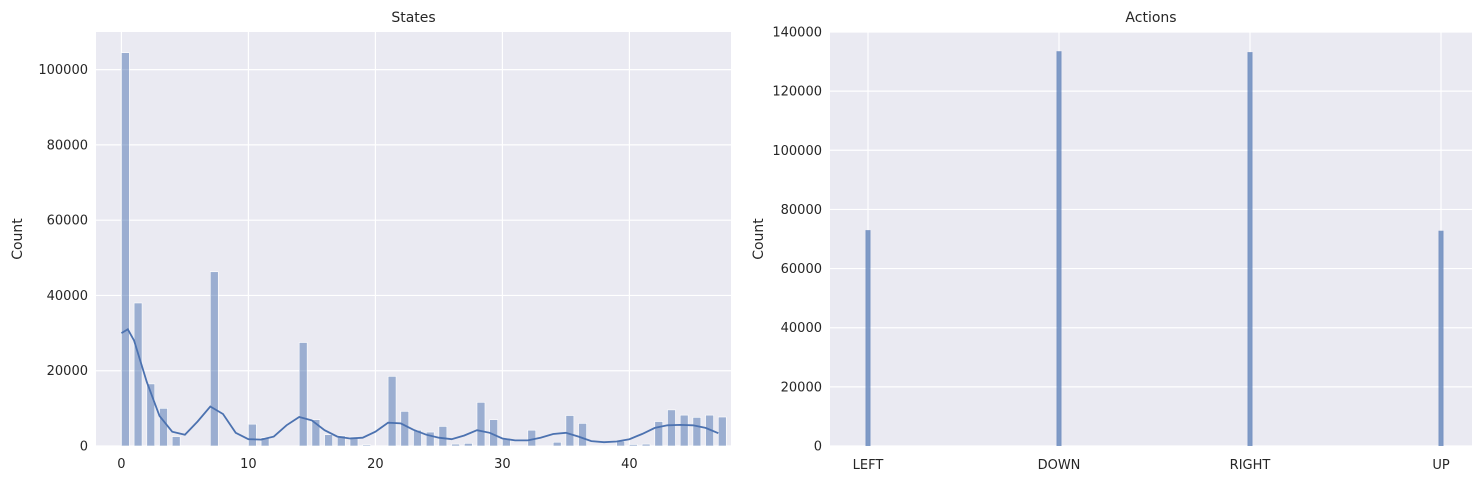 Image resolution: width=1483 pixels, height=483 pixels. Describe the element at coordinates (1150, 18) in the screenshot. I see `actions-title: Actions` at that location.